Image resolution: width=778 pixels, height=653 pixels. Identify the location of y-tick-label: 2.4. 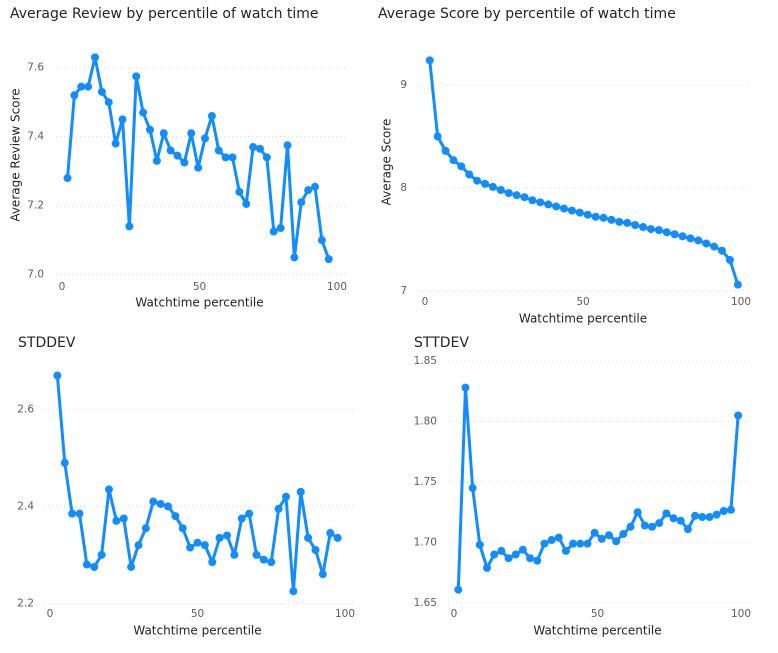
(25, 506).